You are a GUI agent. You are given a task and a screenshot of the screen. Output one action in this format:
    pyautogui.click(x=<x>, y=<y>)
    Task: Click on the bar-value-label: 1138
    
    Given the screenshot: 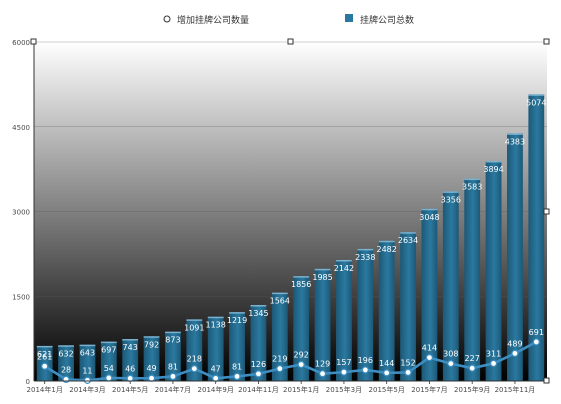 What is the action you would take?
    pyautogui.click(x=216, y=325)
    